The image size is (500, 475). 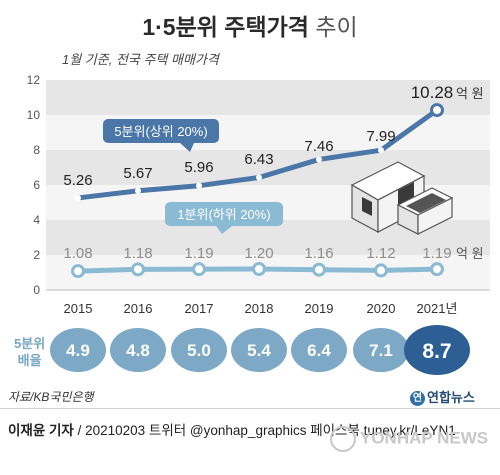 I want to click on ratio-value: 7.1, so click(x=381, y=350).